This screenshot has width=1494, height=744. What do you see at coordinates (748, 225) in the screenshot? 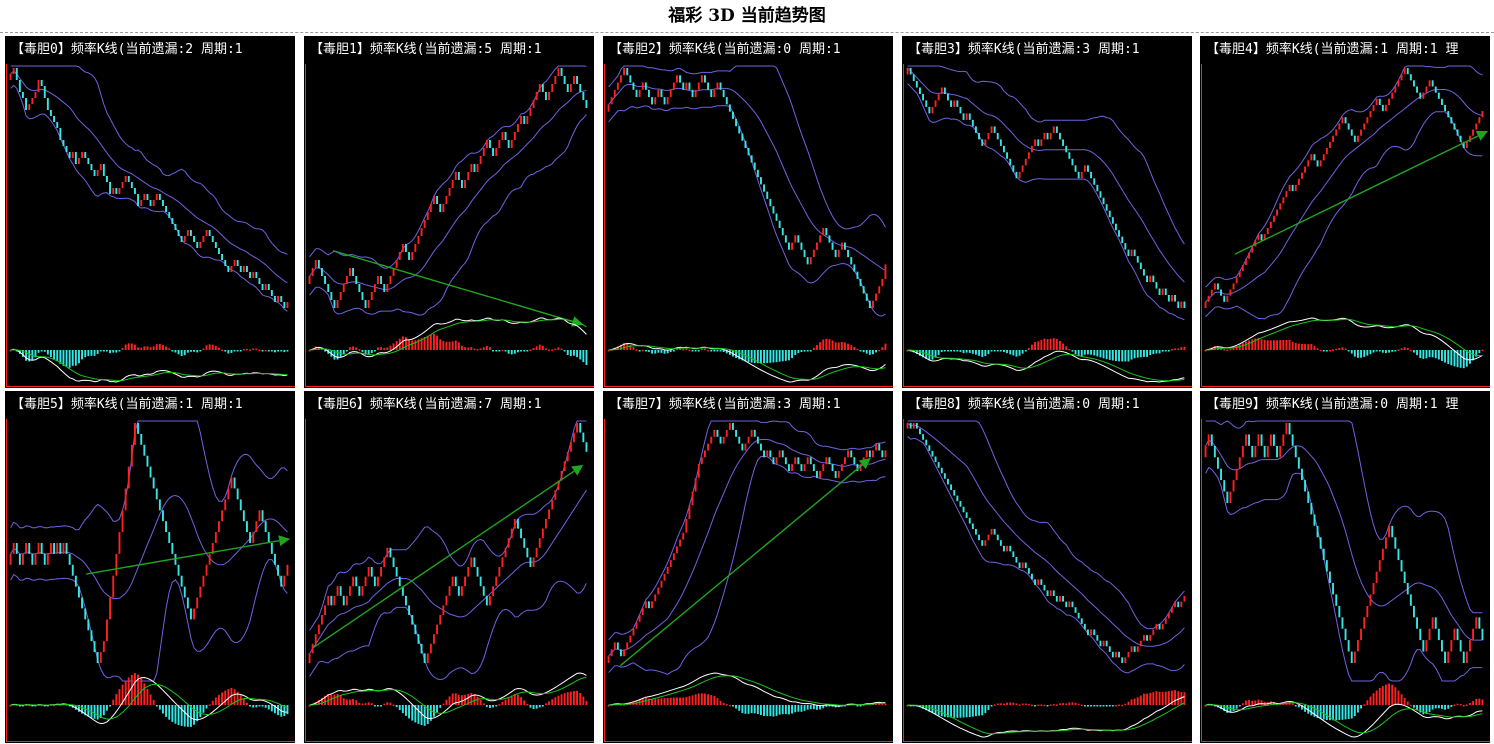
I see `chart-canvas` at bounding box center [748, 225].